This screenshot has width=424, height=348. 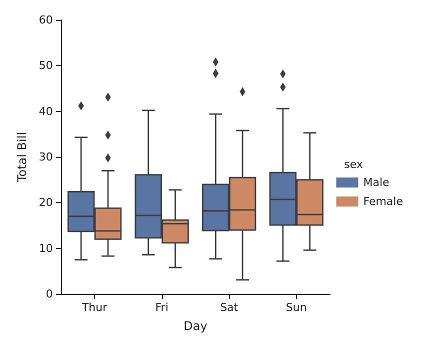 What do you see at coordinates (49, 294) in the screenshot?
I see `y-tick-label: 0` at bounding box center [49, 294].